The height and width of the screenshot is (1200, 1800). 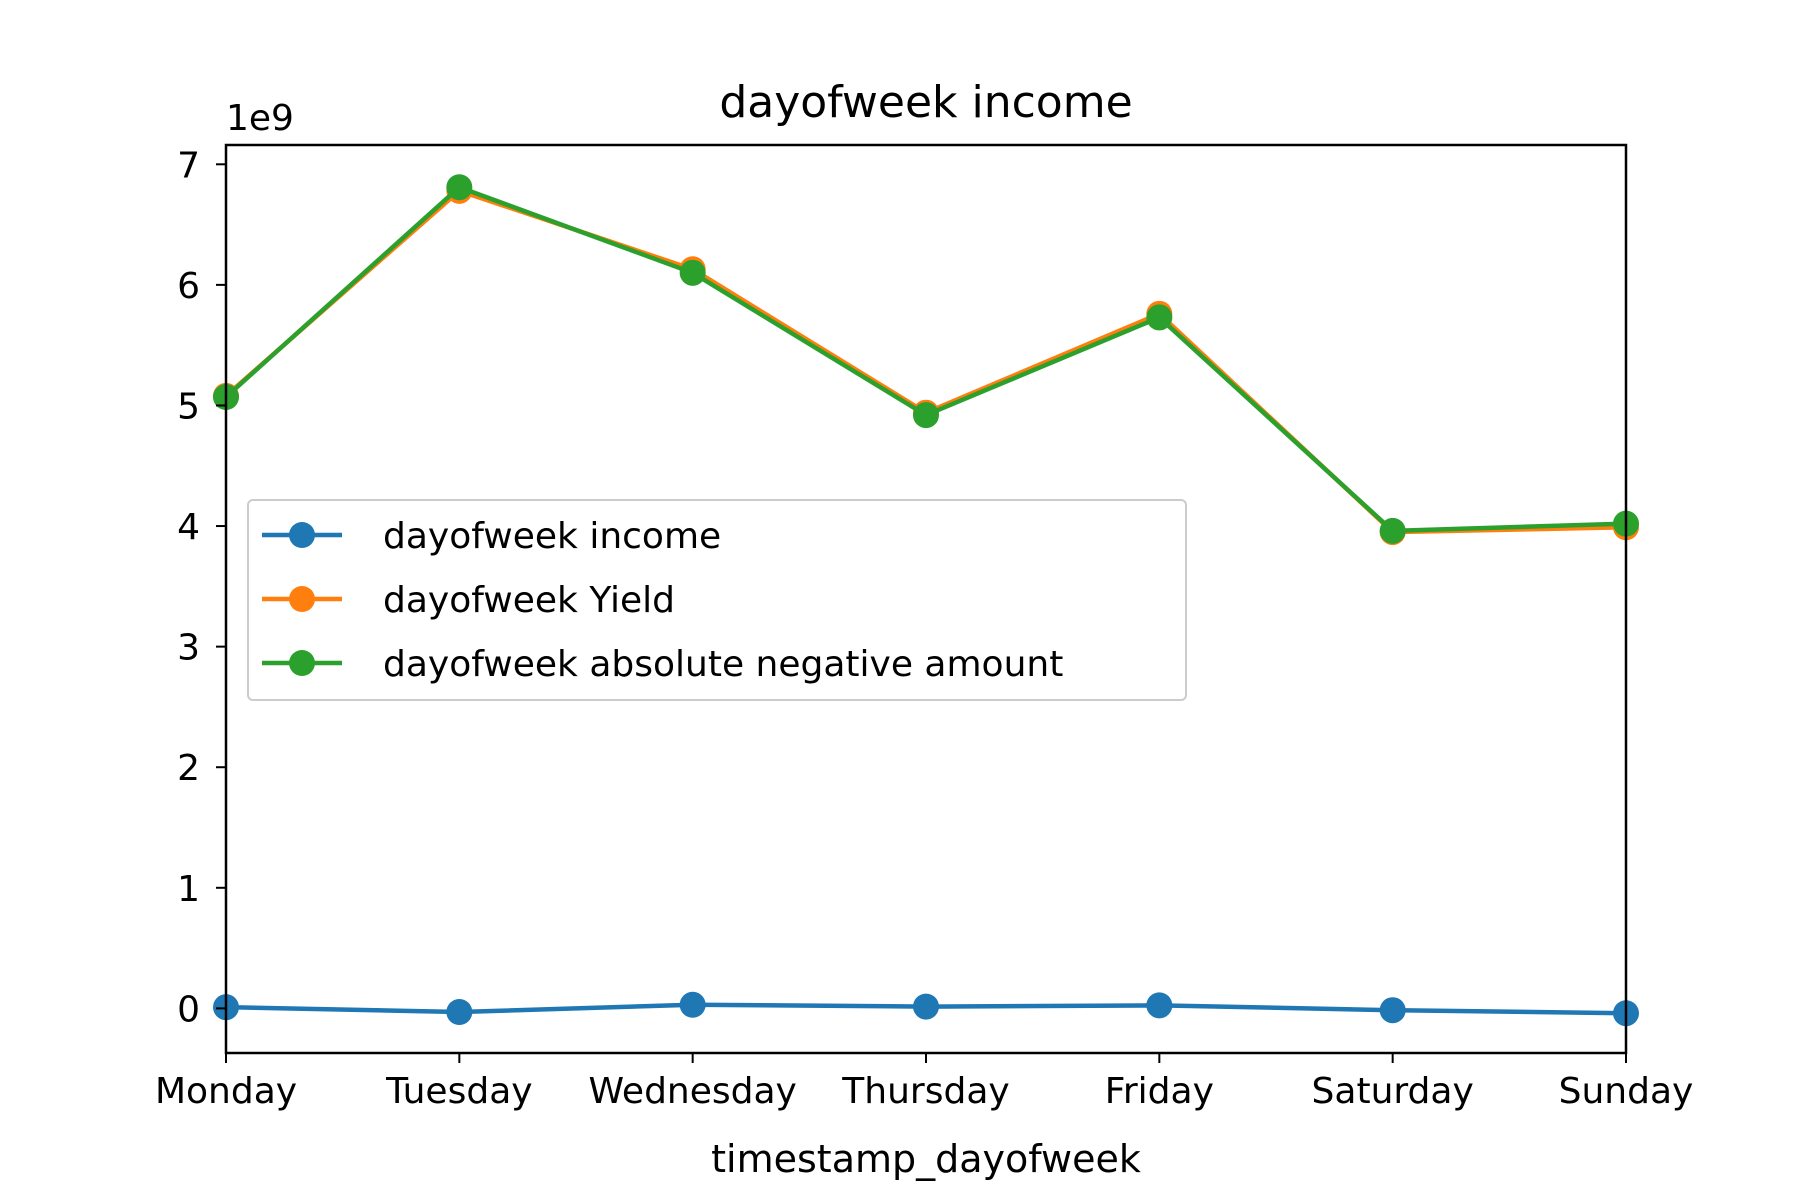 What do you see at coordinates (188, 1009) in the screenshot?
I see `y-tick-label: 0` at bounding box center [188, 1009].